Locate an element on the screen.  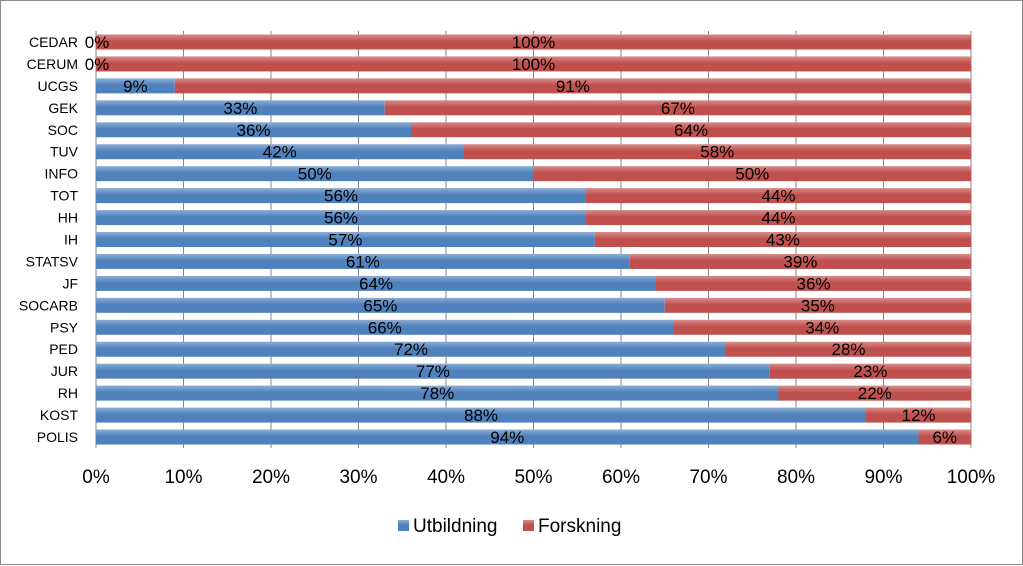
category-label: HH is located at coordinates (68, 218).